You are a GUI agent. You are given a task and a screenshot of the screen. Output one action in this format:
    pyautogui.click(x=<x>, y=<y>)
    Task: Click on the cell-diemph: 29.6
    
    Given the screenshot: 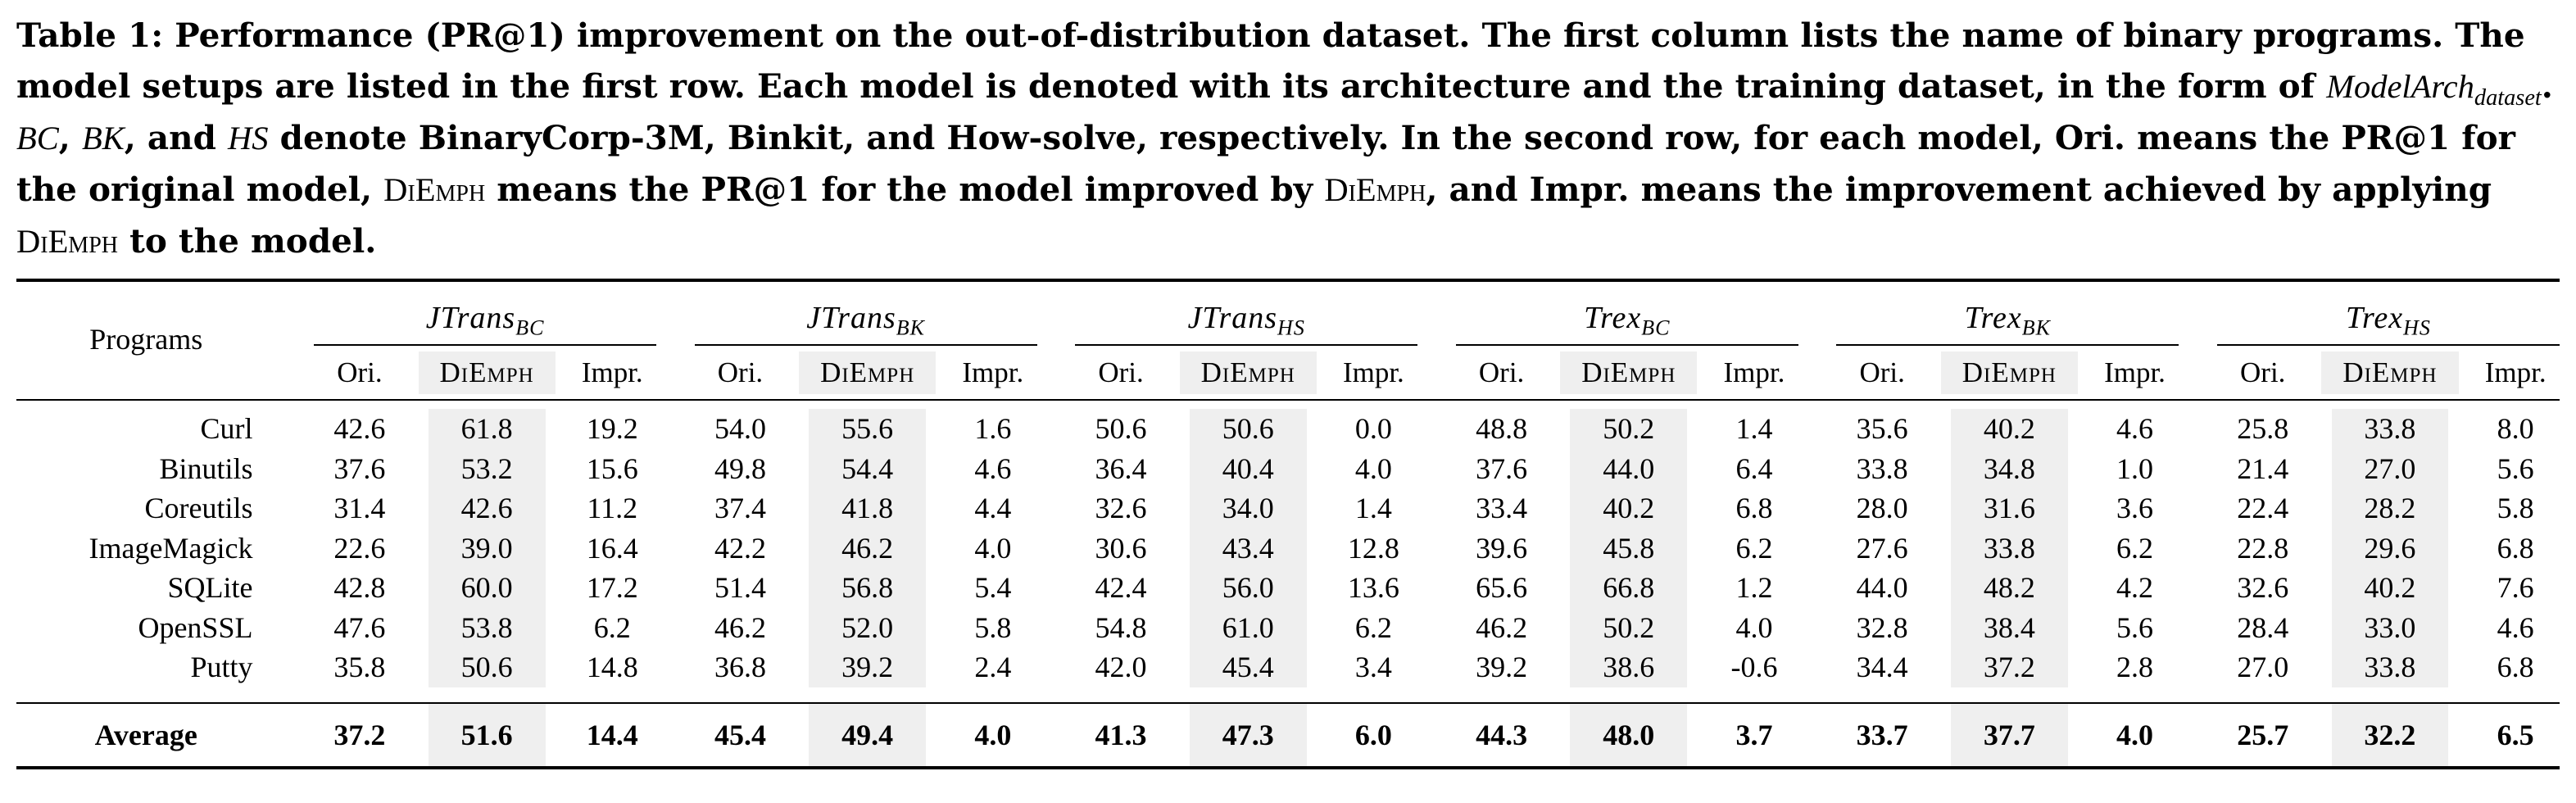 What is the action you would take?
    pyautogui.click(x=2390, y=548)
    